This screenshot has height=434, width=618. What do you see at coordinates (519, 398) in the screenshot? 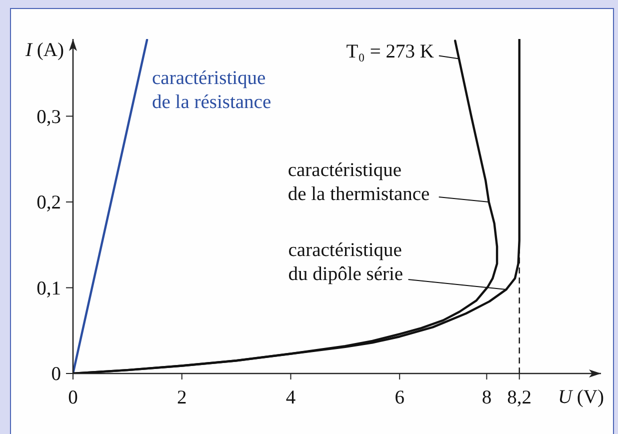
I see `x-tick-label: 8,2` at bounding box center [519, 398].